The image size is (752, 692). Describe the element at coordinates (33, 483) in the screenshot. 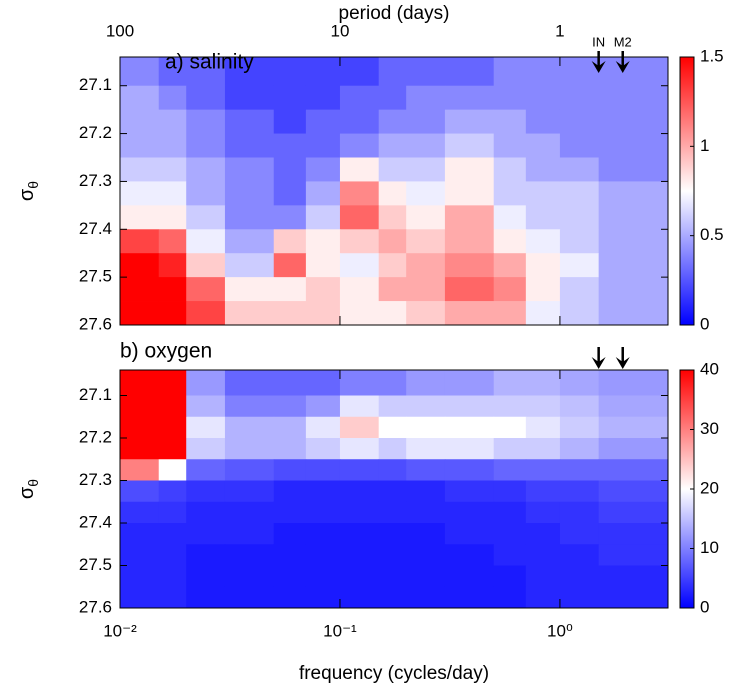

I see `y-axis-label-subscript: θ` at that location.